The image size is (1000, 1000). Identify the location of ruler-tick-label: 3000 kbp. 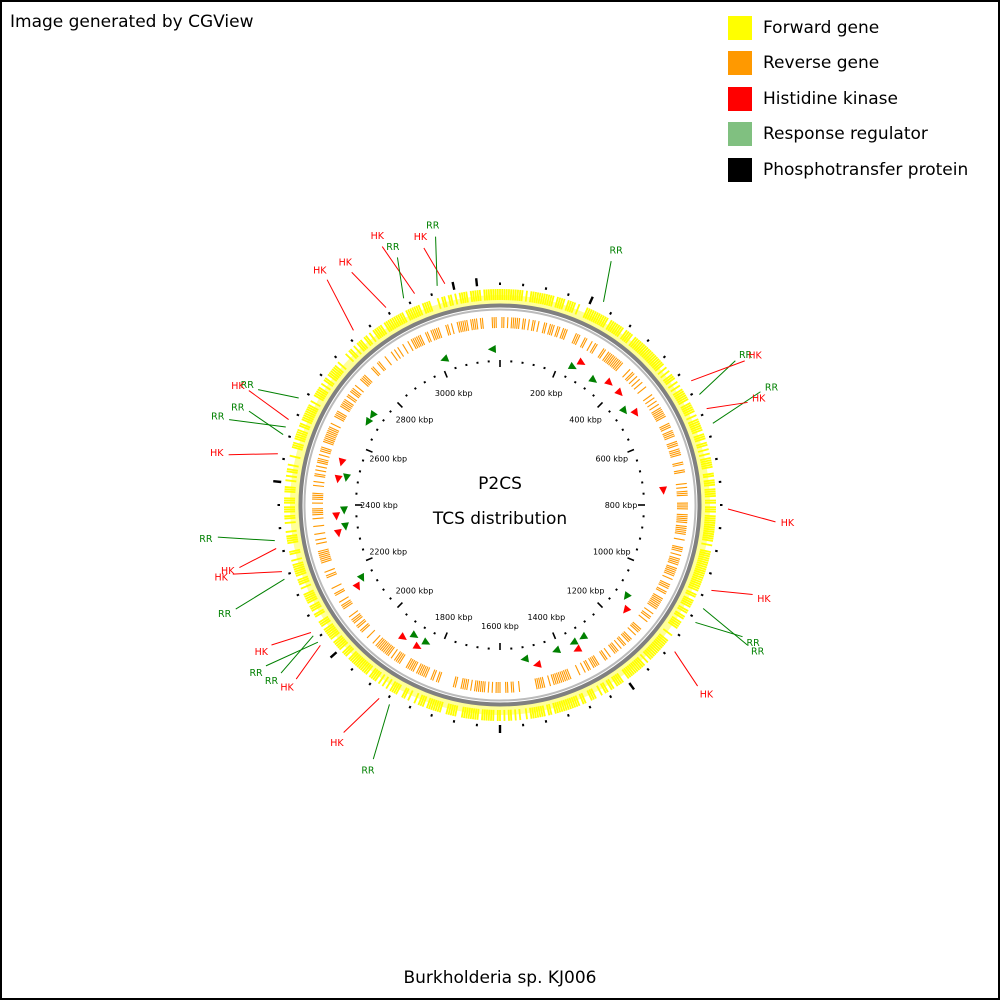
(454, 393).